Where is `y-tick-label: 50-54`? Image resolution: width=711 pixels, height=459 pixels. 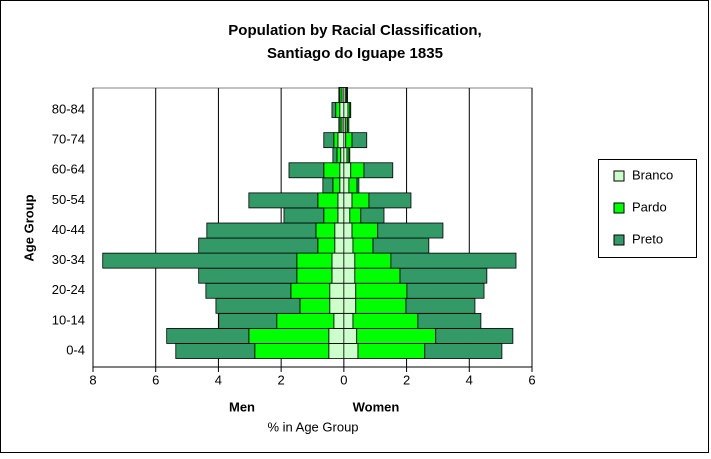 y-tick-label: 50-54 is located at coordinates (68, 199).